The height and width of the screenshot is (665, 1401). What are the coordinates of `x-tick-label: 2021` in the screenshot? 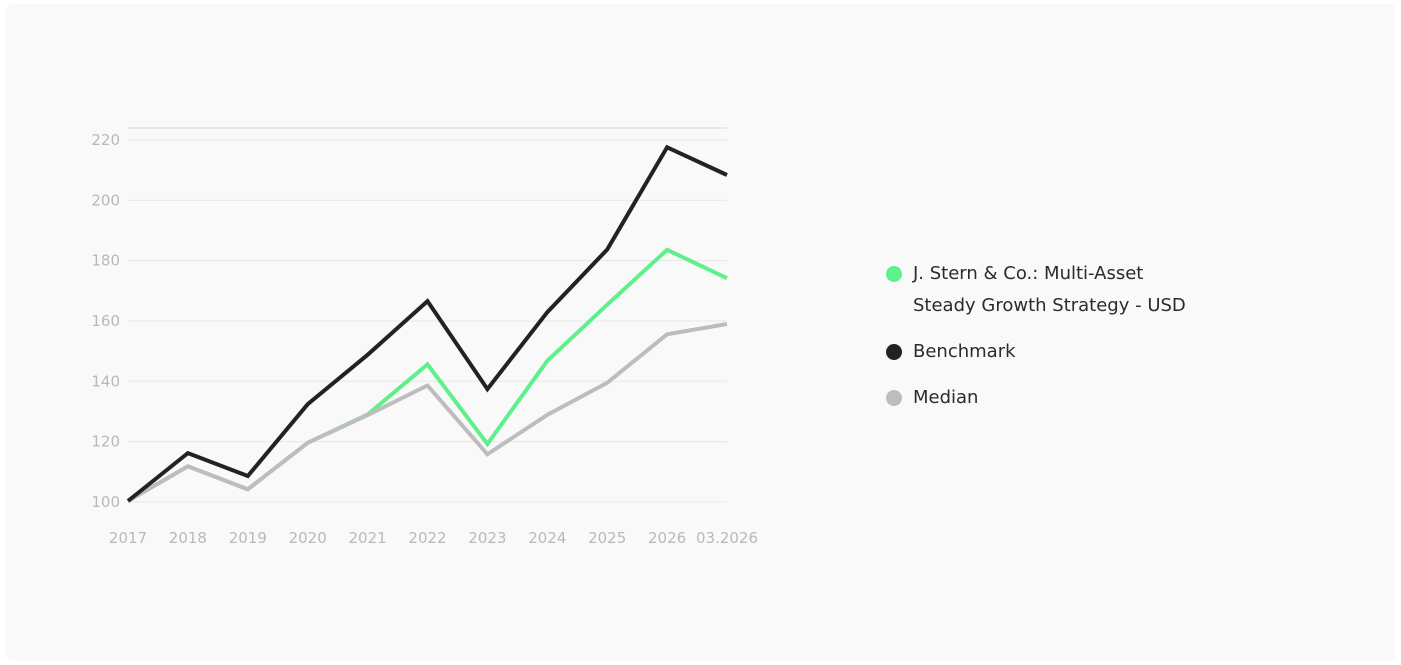 It's located at (368, 538).